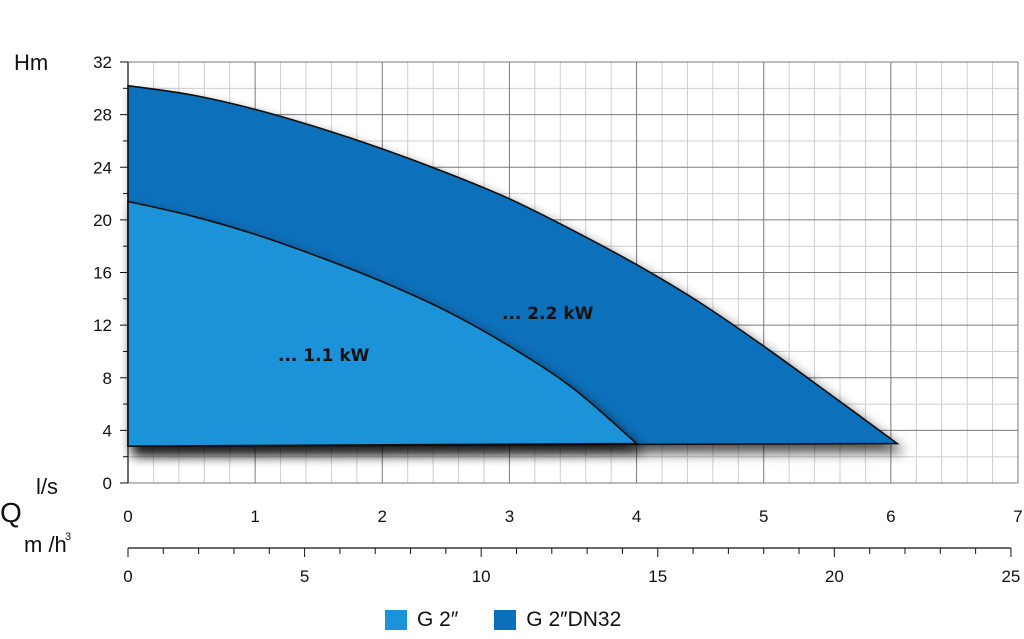 The width and height of the screenshot is (1024, 639). I want to click on x-axis-unit-ls: l/s, so click(47, 486).